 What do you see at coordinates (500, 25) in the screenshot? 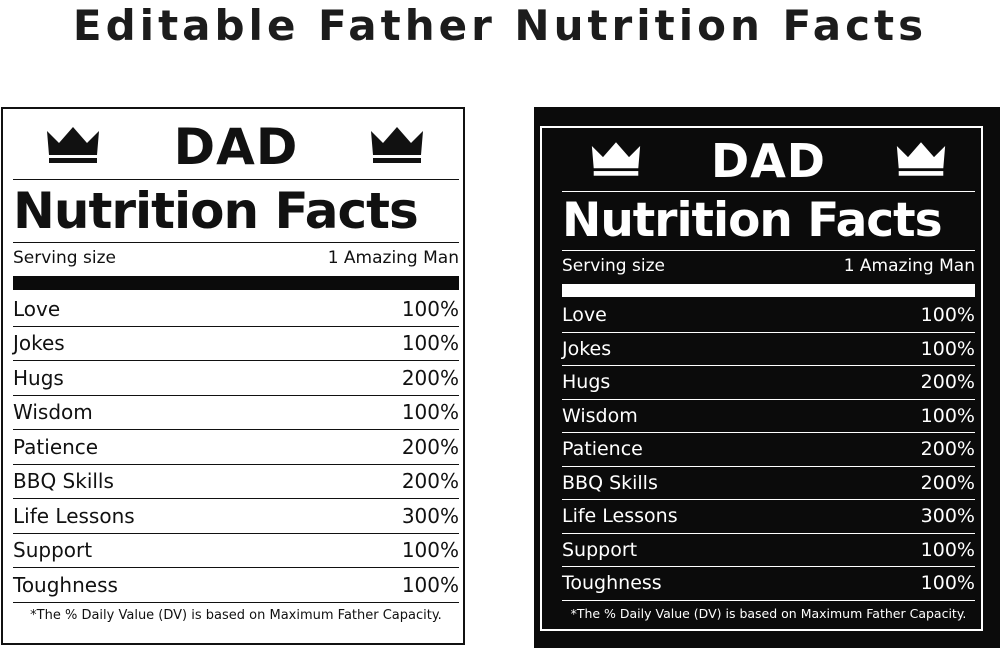
I see `page-title: Editable Father Nutrition Facts` at bounding box center [500, 25].